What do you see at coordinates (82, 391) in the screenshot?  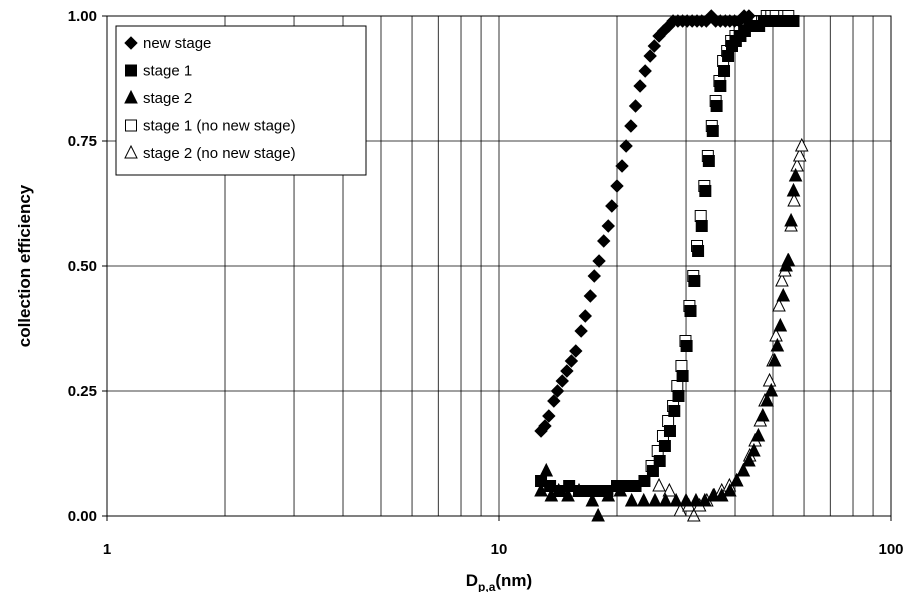 I see `y-tick-label: 0.25` at bounding box center [82, 391].